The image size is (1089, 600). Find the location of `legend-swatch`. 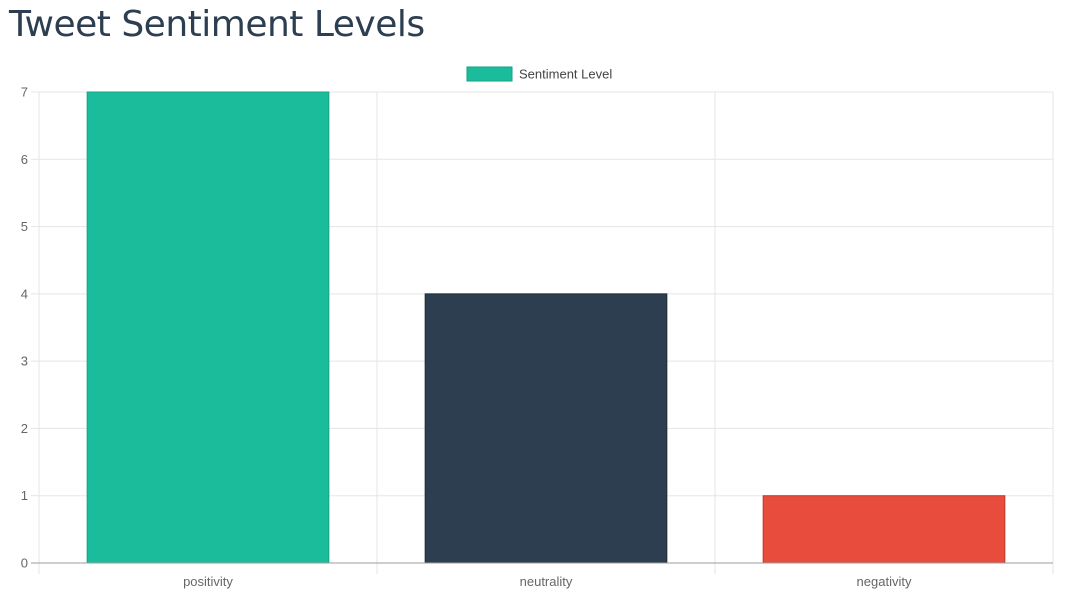

legend-swatch is located at coordinates (489, 74).